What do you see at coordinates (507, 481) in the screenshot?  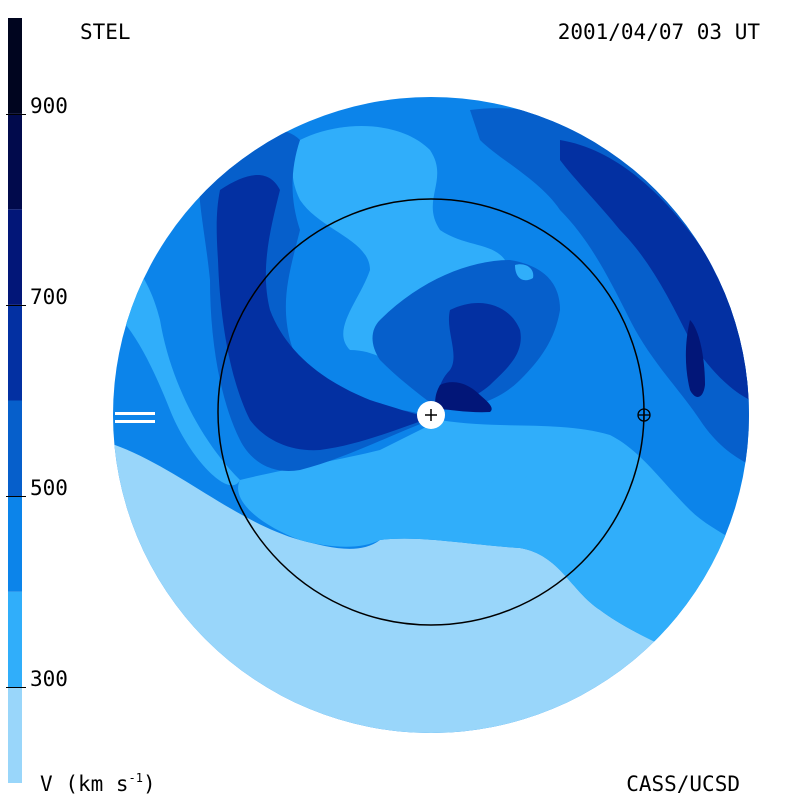 I see `band-300-400-island` at bounding box center [507, 481].